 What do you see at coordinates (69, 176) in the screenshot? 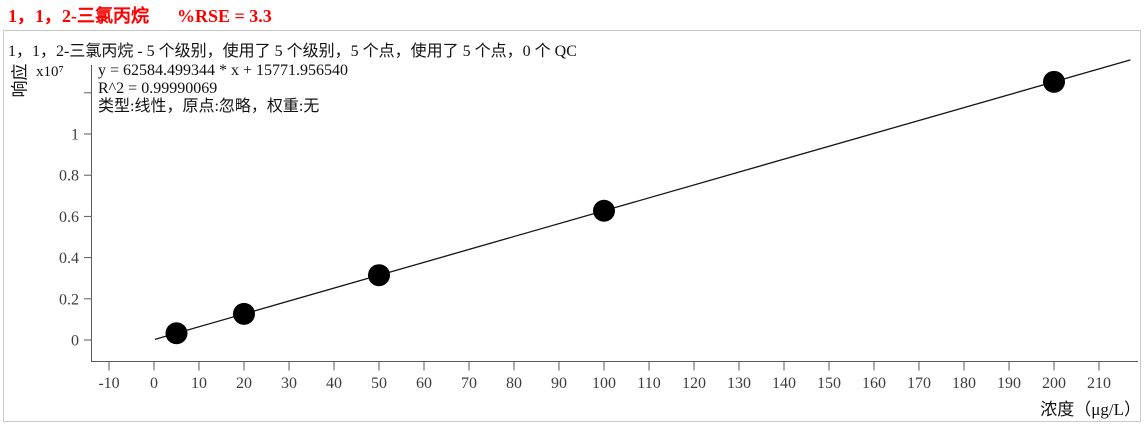
I see `y-tick-label: 0.8` at bounding box center [69, 176].